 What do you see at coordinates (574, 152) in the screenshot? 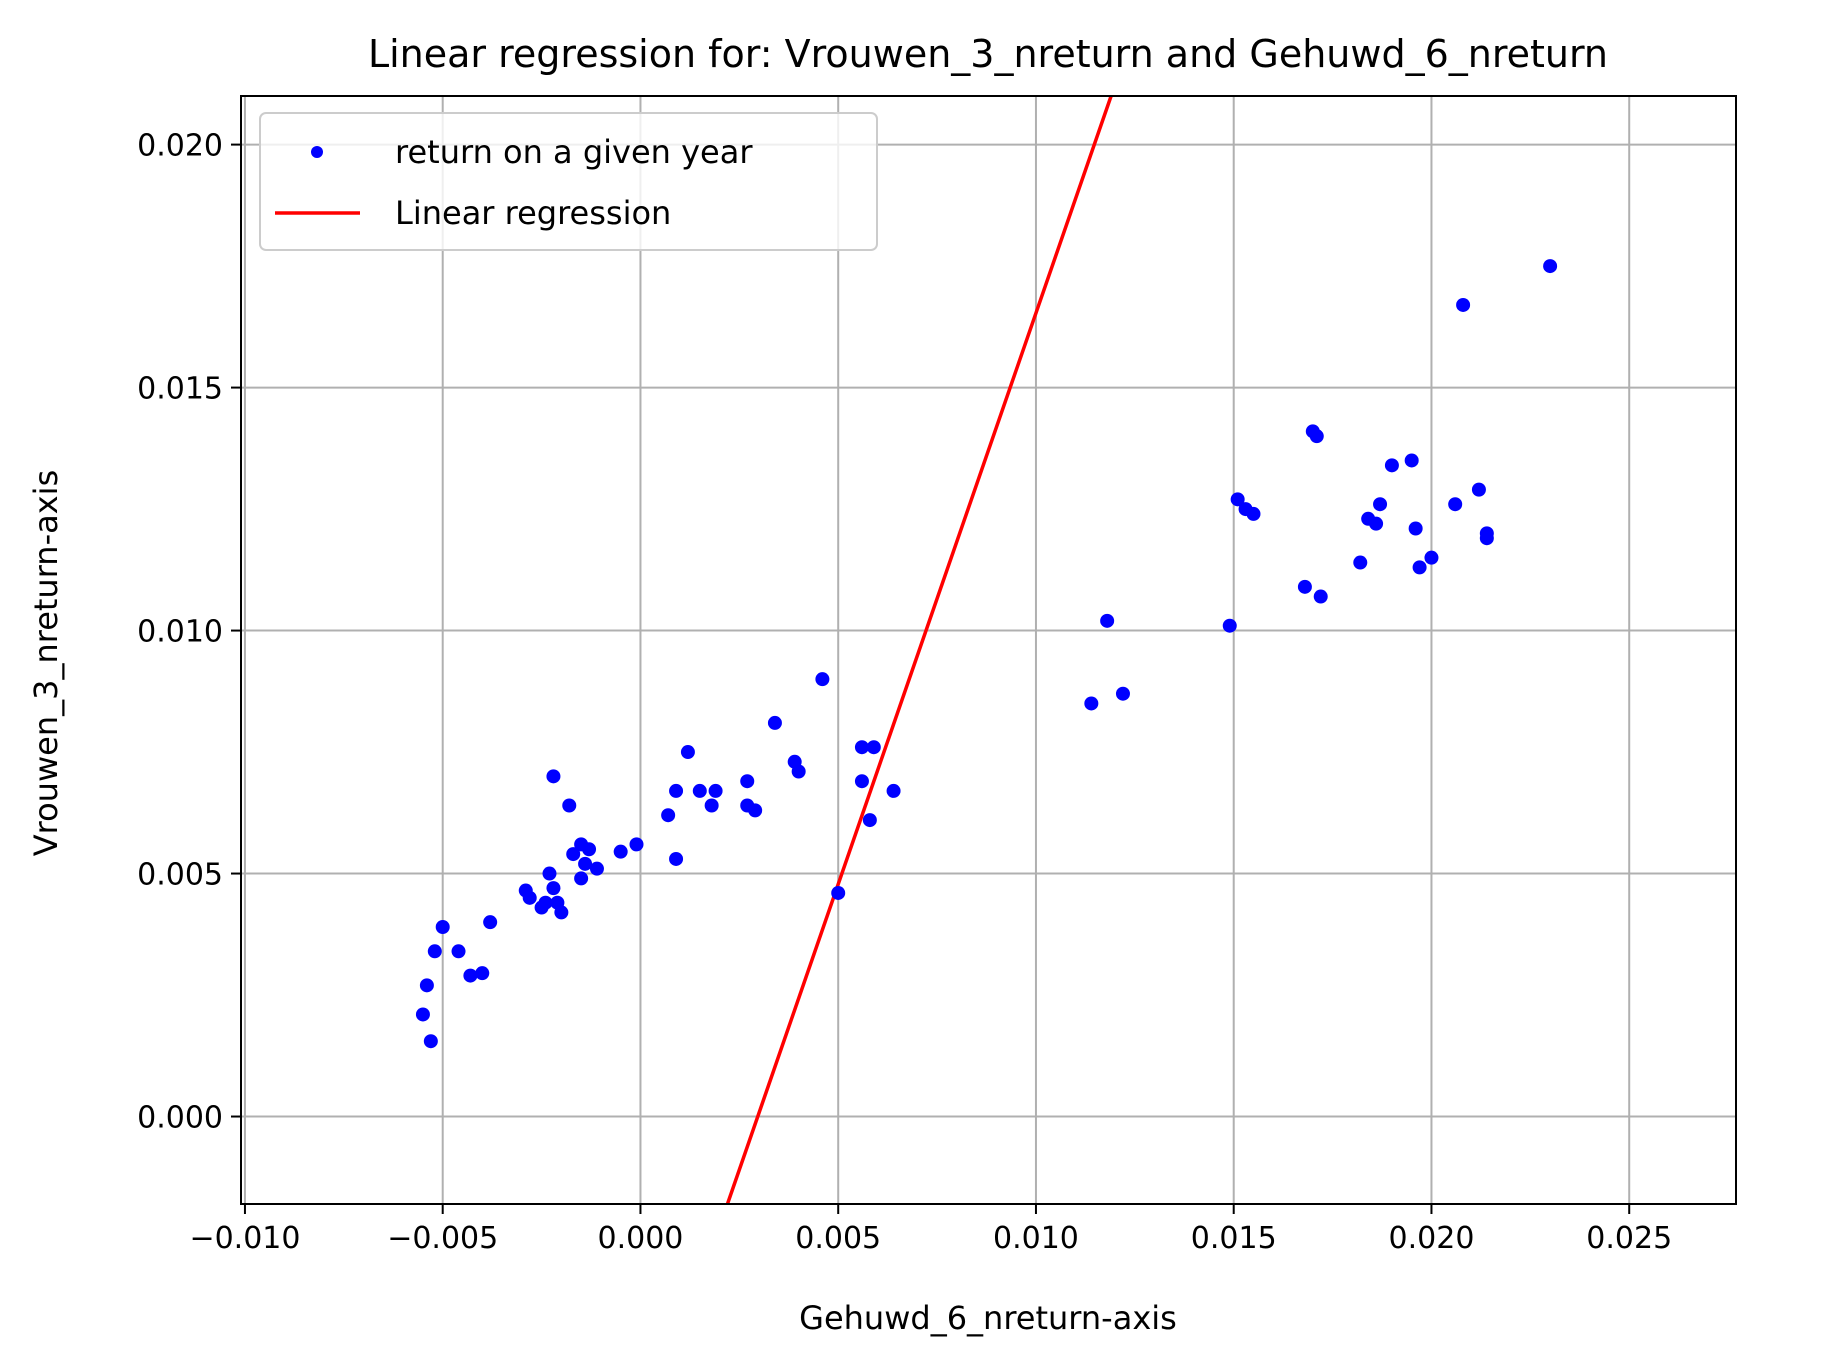
I see `legend-scatter-label: return on a given year` at bounding box center [574, 152].